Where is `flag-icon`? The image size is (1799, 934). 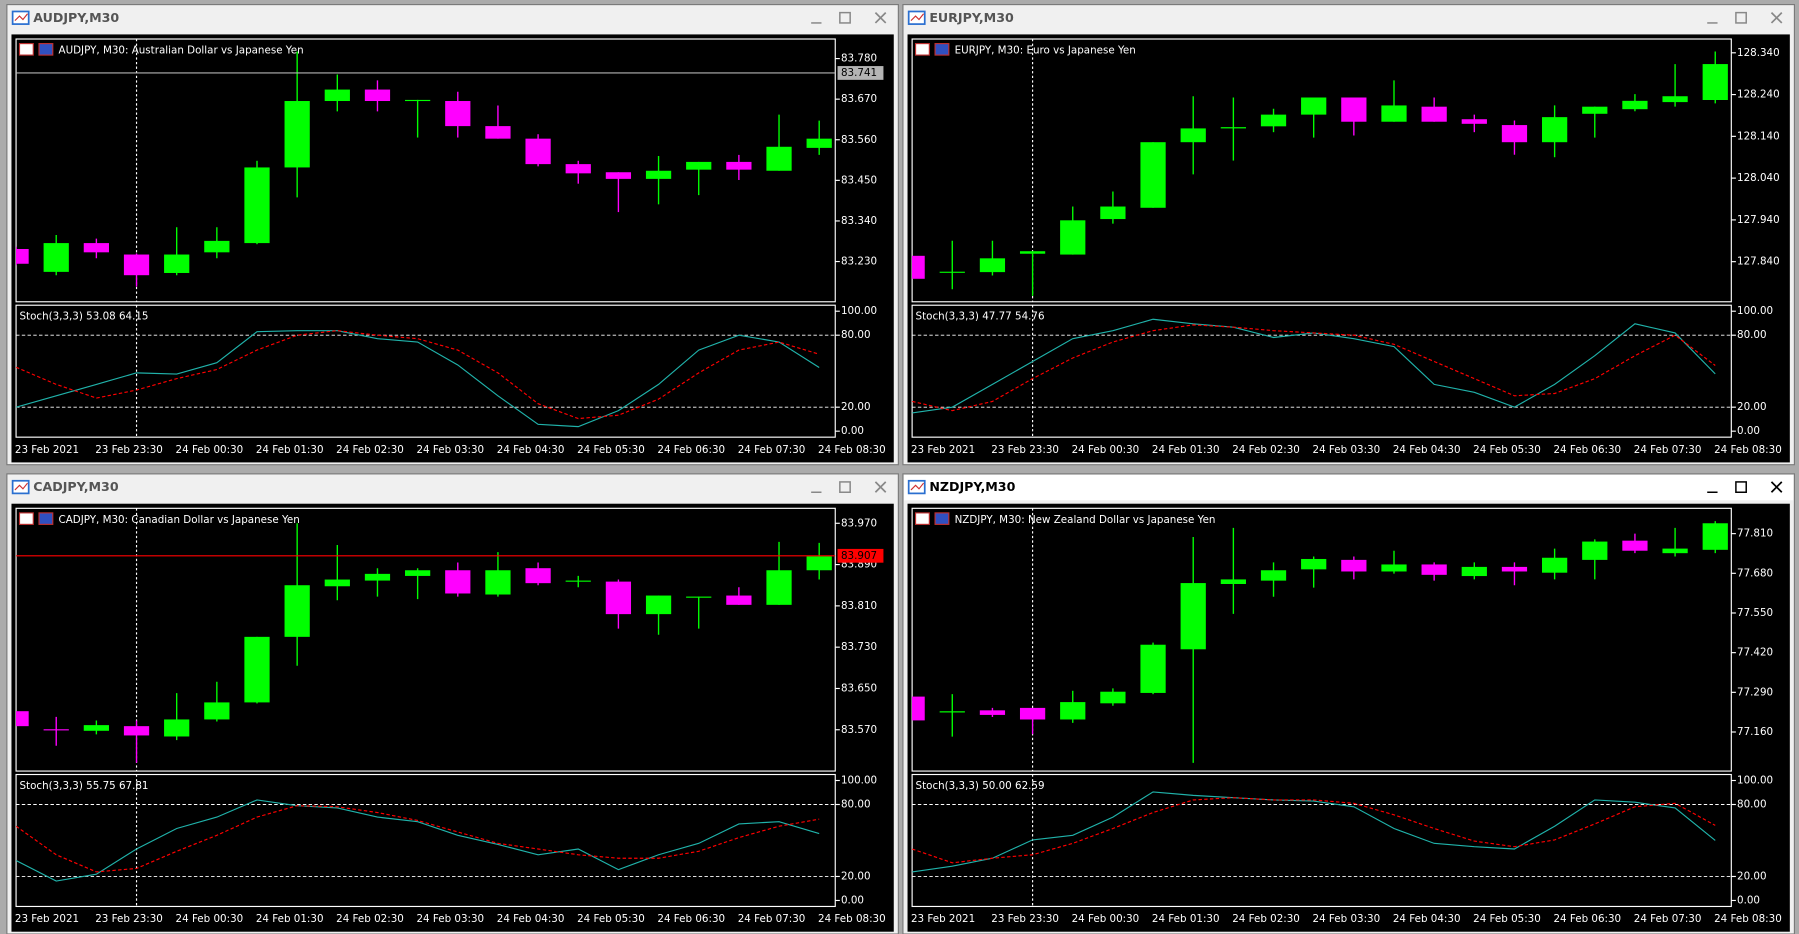 flag-icon is located at coordinates (942, 518).